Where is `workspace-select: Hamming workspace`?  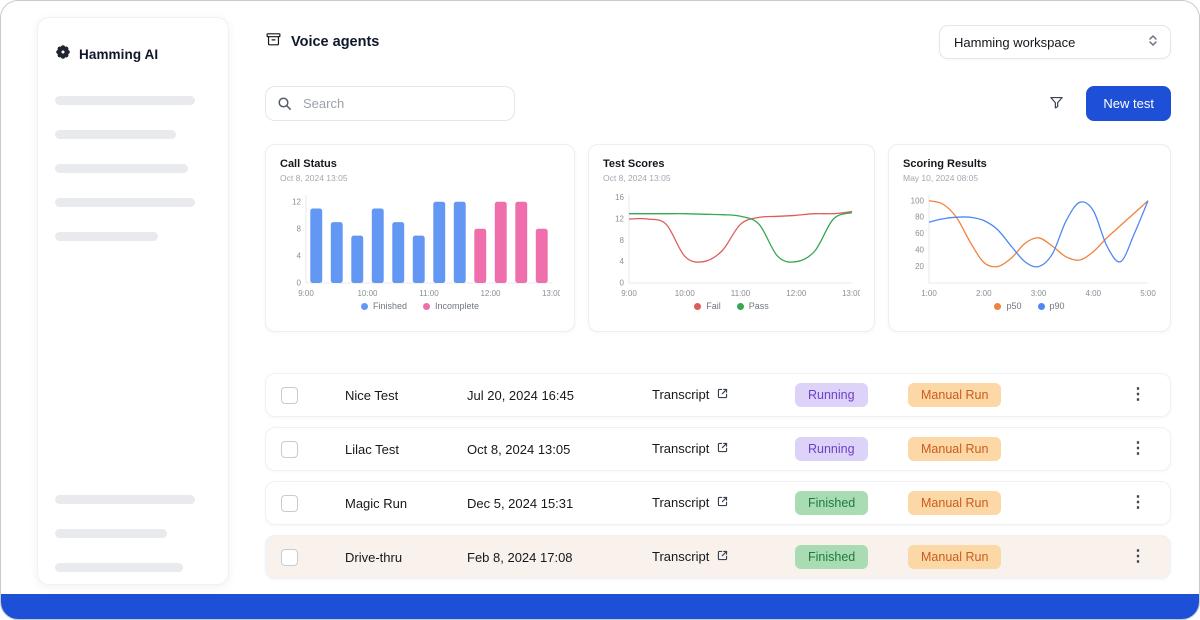
workspace-select: Hamming workspace is located at coordinates (1055, 42).